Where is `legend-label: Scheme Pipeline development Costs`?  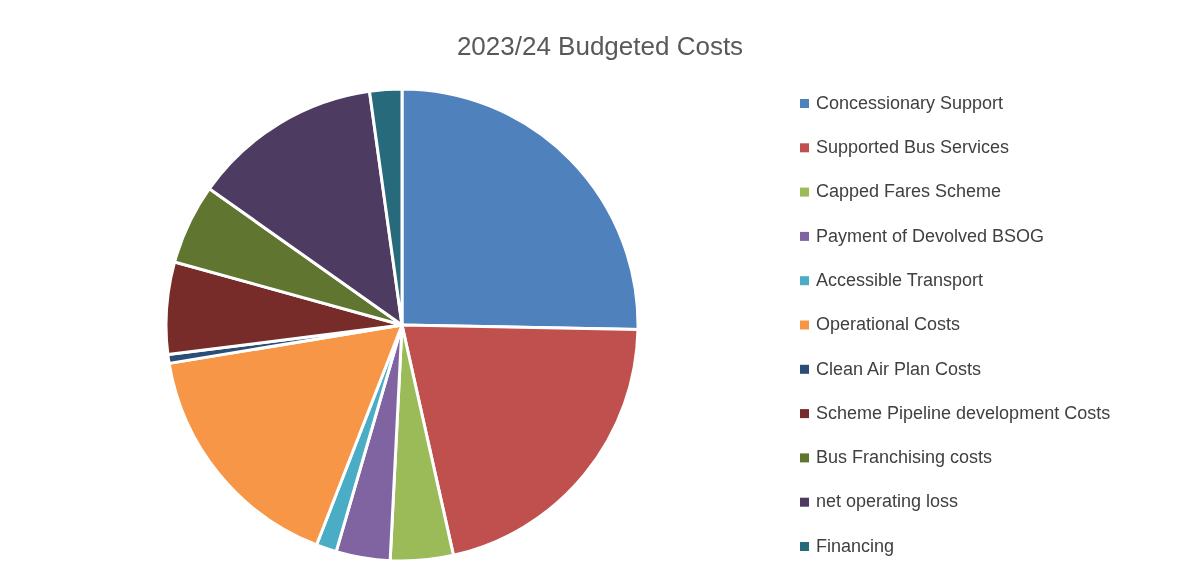
legend-label: Scheme Pipeline development Costs is located at coordinates (963, 412).